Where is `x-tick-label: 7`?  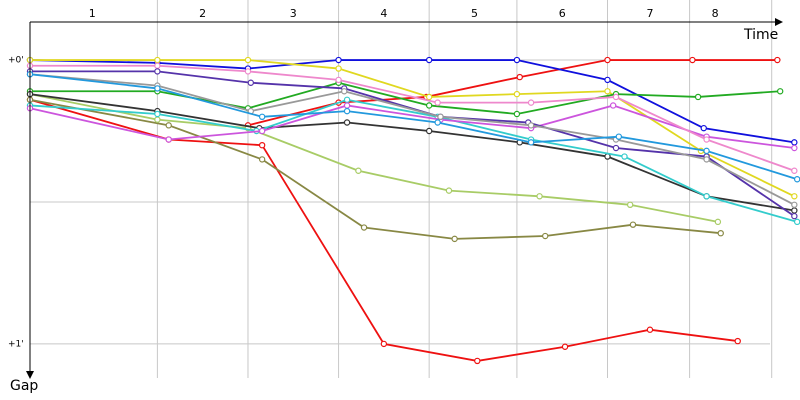 x-tick-label: 7 is located at coordinates (649, 13).